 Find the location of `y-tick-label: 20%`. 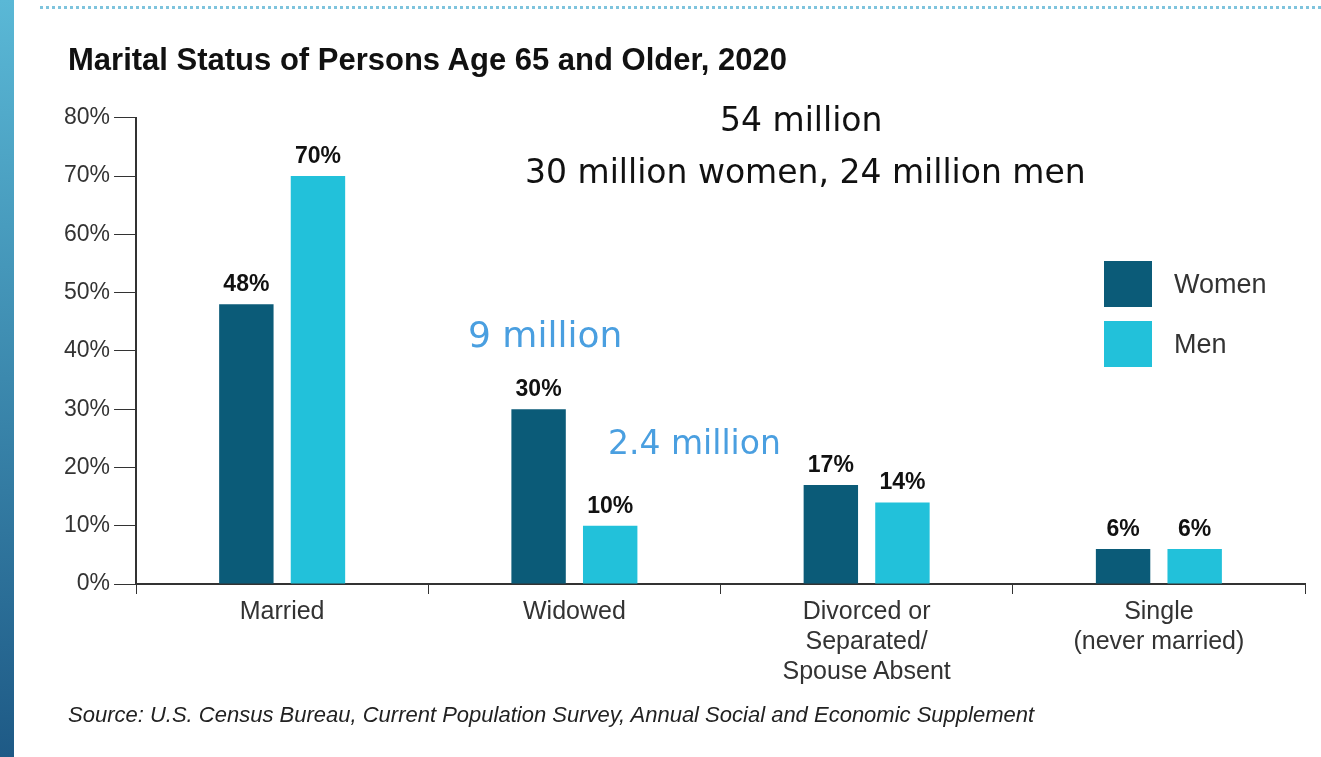

y-tick-label: 20% is located at coordinates (87, 465).